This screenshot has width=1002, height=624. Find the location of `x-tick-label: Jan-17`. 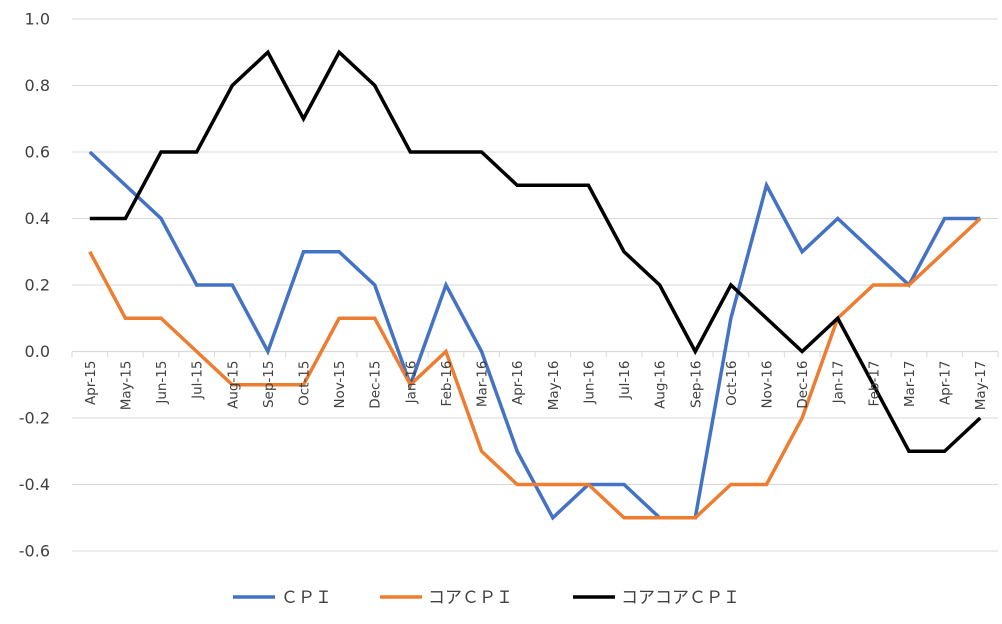

x-tick-label: Jan-17 is located at coordinates (839, 383).